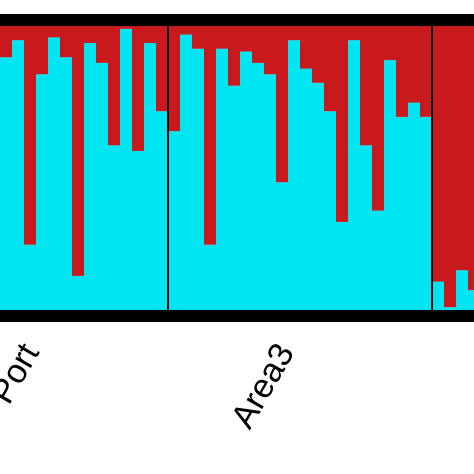 This screenshot has width=474, height=474. I want to click on group-label: Area3, so click(263, 386).